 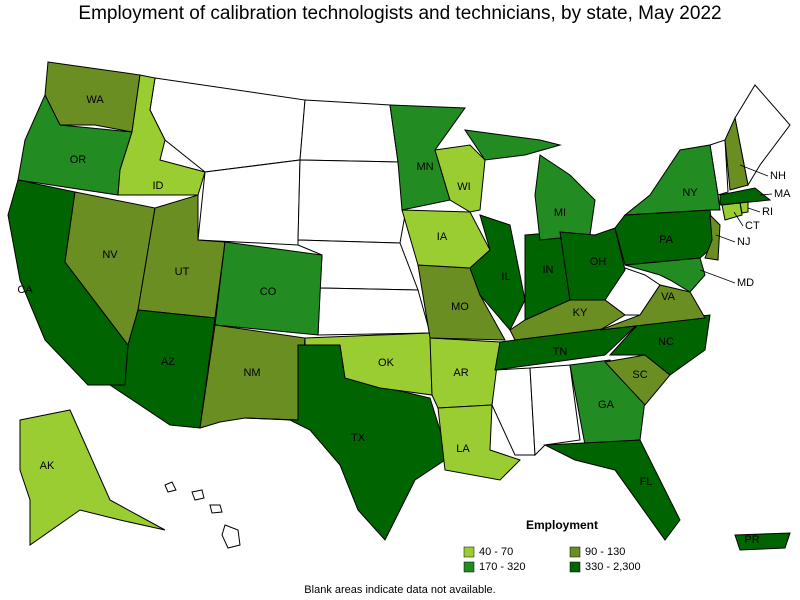 What do you see at coordinates (752, 226) in the screenshot?
I see `state-label: CT` at bounding box center [752, 226].